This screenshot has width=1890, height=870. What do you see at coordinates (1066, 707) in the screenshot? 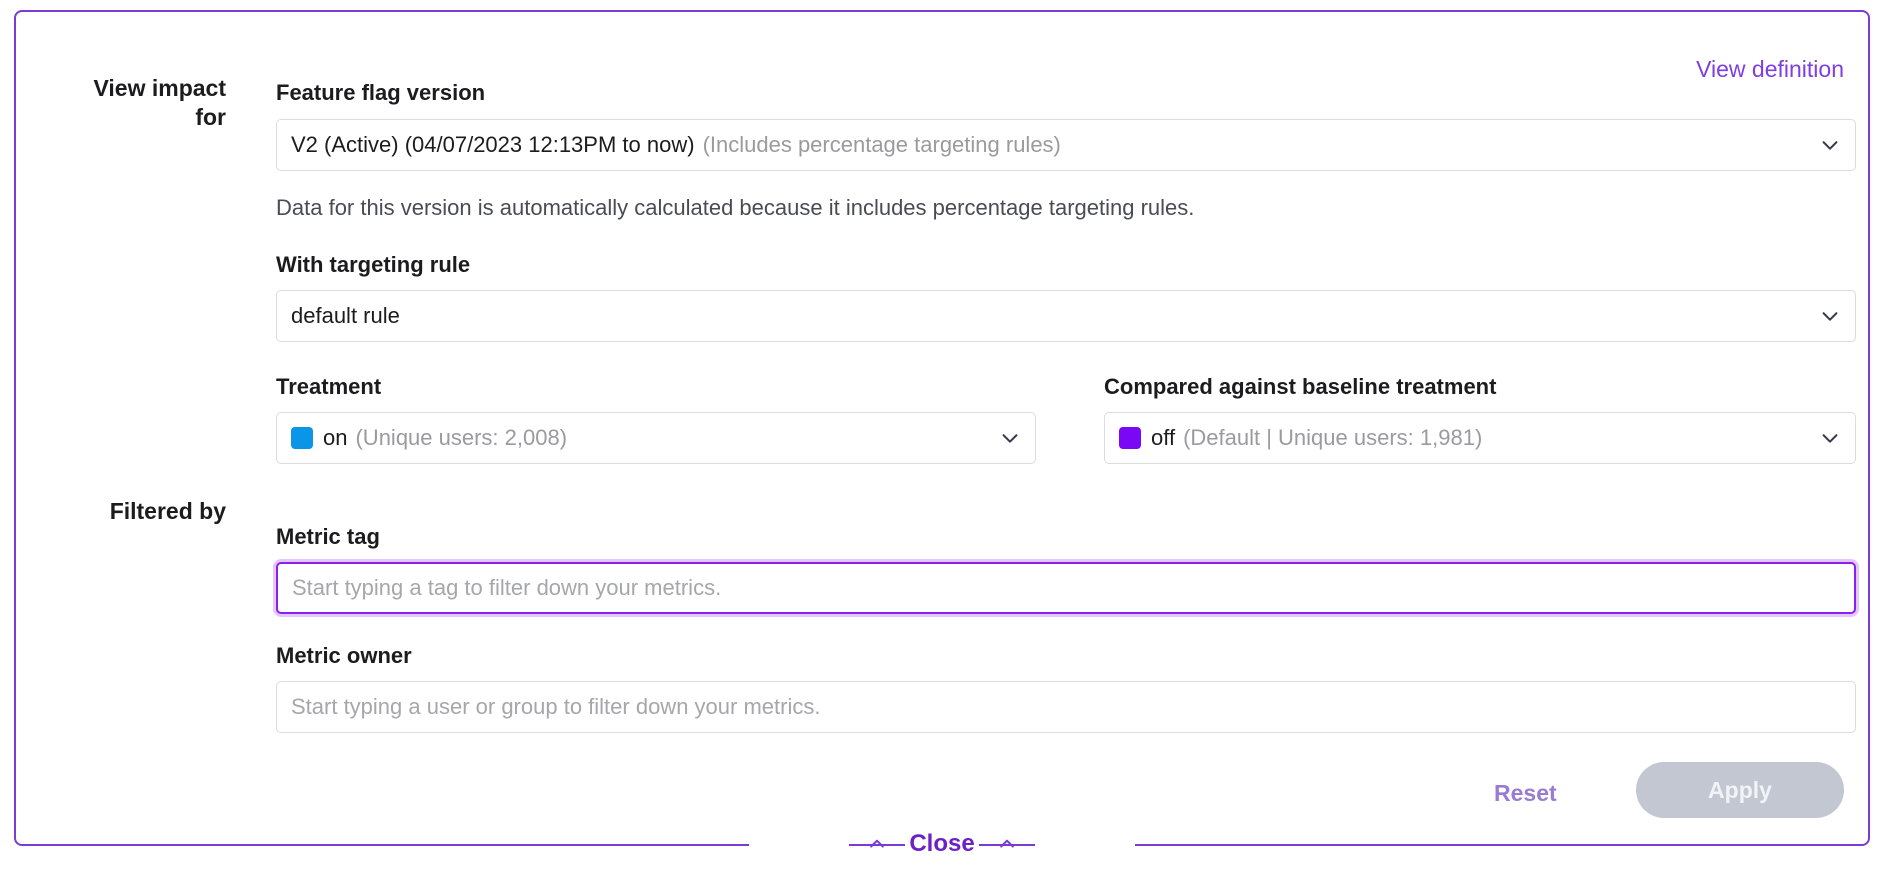
I see `metric-owner-input` at bounding box center [1066, 707].